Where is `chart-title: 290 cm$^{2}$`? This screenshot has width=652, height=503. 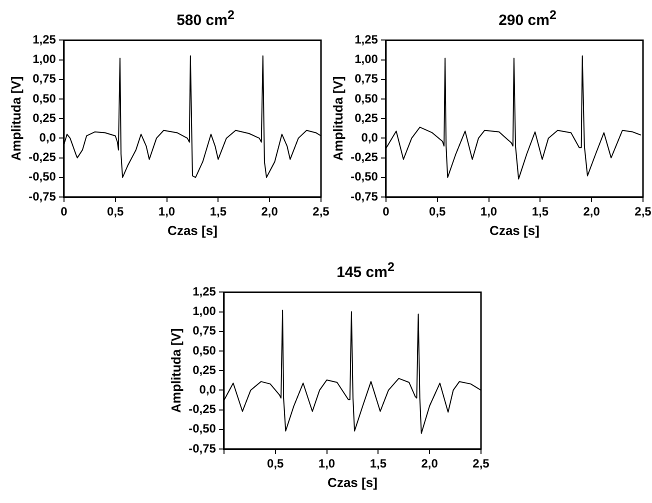
chart-title: 290 cm$^{2}$ is located at coordinates (528, 19).